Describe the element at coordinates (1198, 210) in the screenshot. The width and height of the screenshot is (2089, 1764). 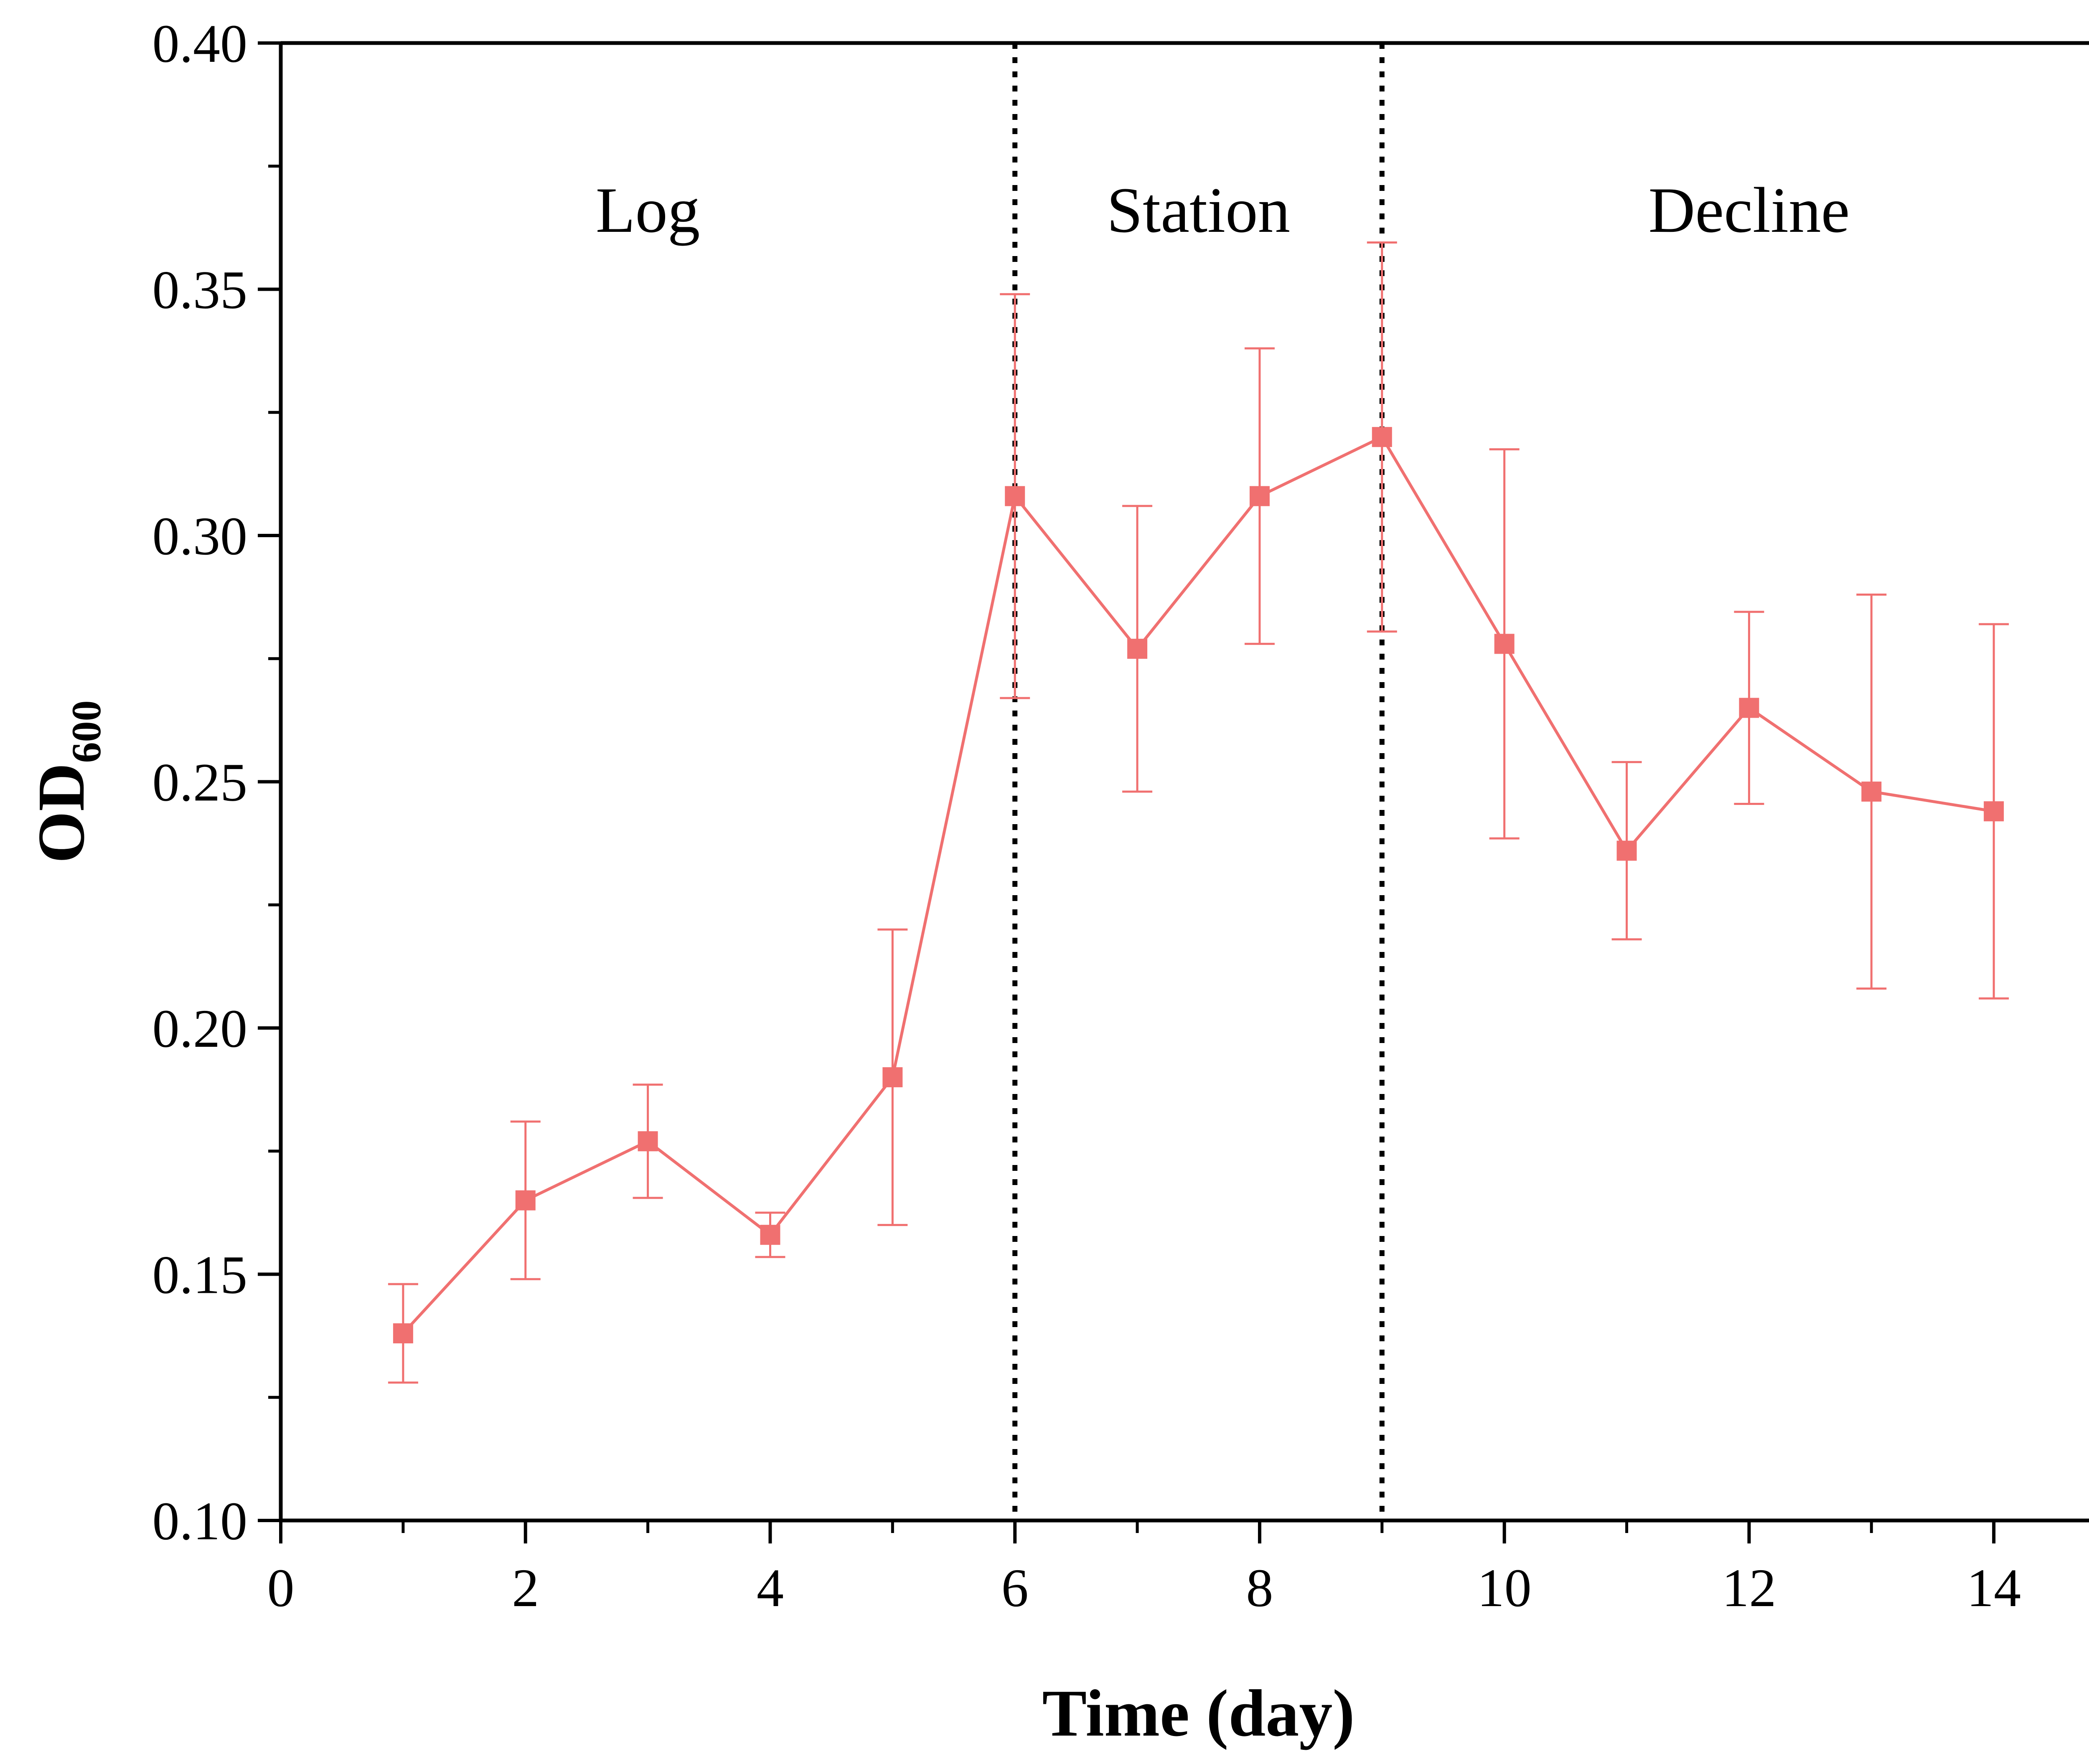
I see `phase-label-station: Station` at that location.